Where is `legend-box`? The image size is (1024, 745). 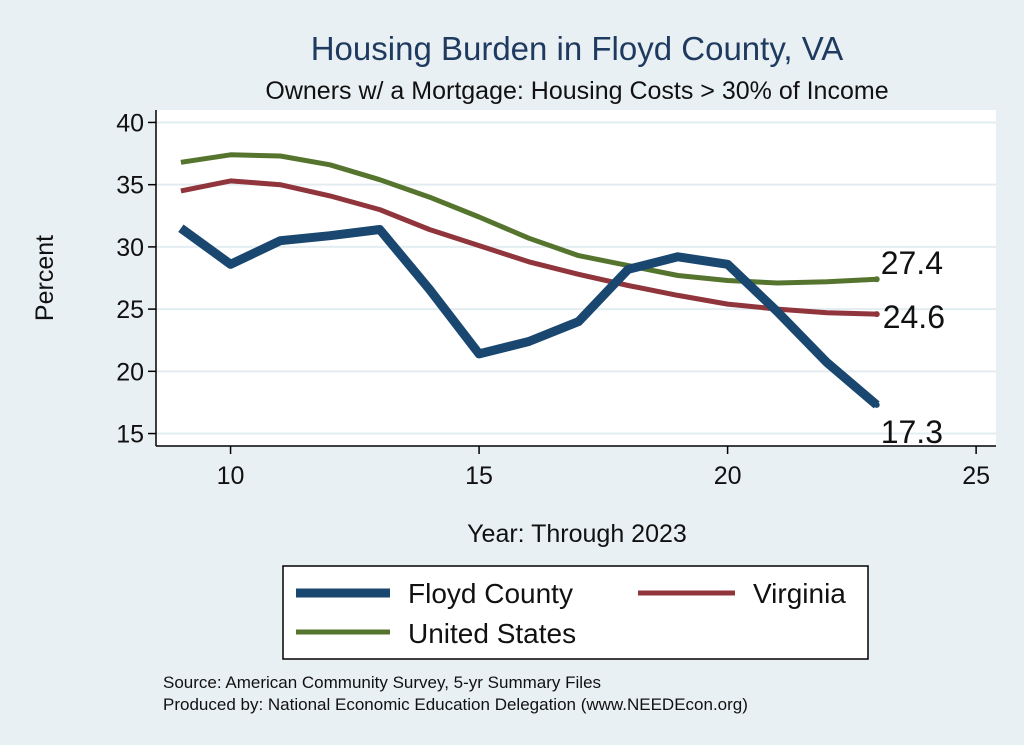
legend-box is located at coordinates (575, 612).